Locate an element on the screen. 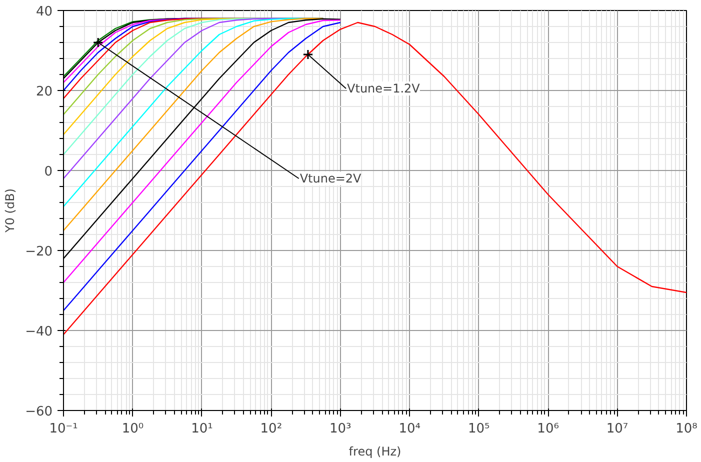 This screenshot has height=462, width=701. x-tick-label: 10⁵ is located at coordinates (479, 429).